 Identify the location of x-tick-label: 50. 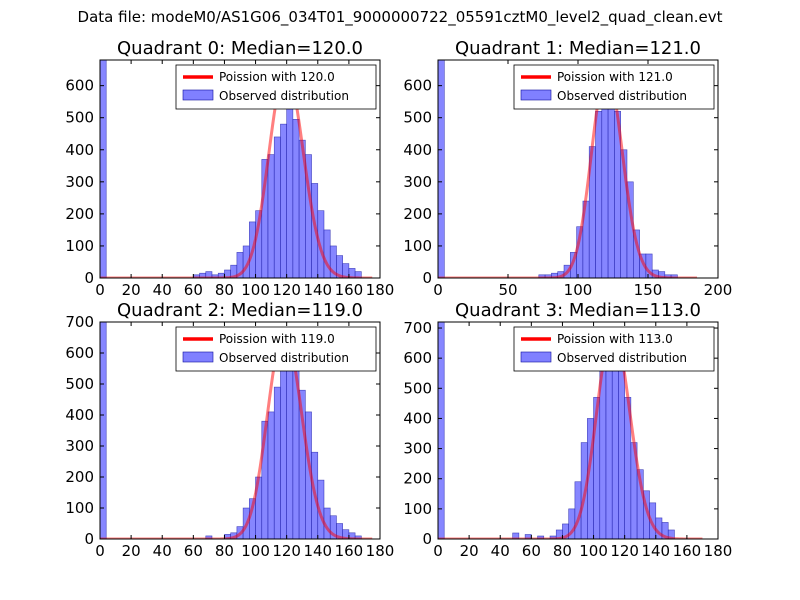
(507, 290).